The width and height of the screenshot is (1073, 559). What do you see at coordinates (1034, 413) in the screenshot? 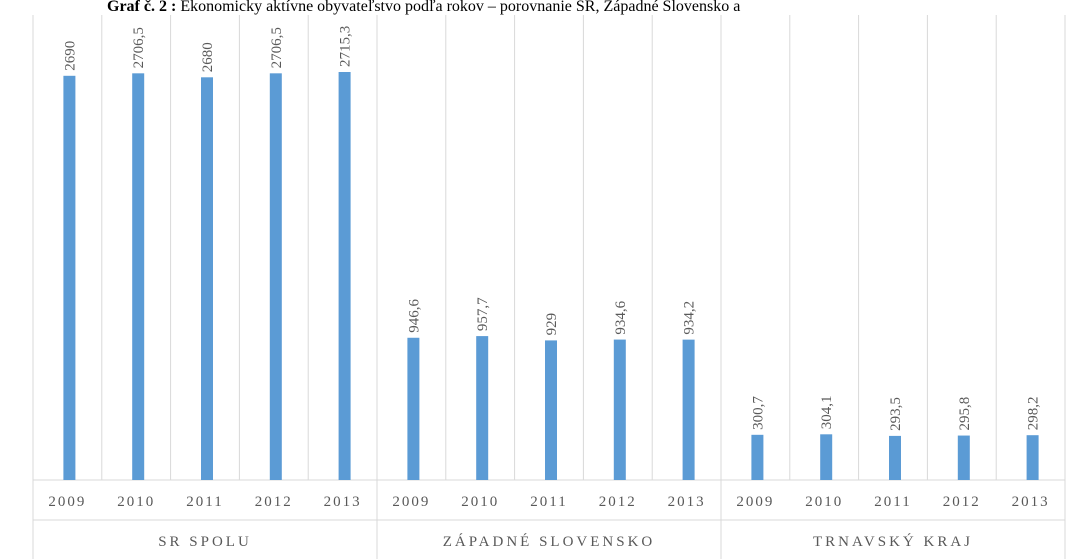
I see `data-label: 298,2` at bounding box center [1034, 413].